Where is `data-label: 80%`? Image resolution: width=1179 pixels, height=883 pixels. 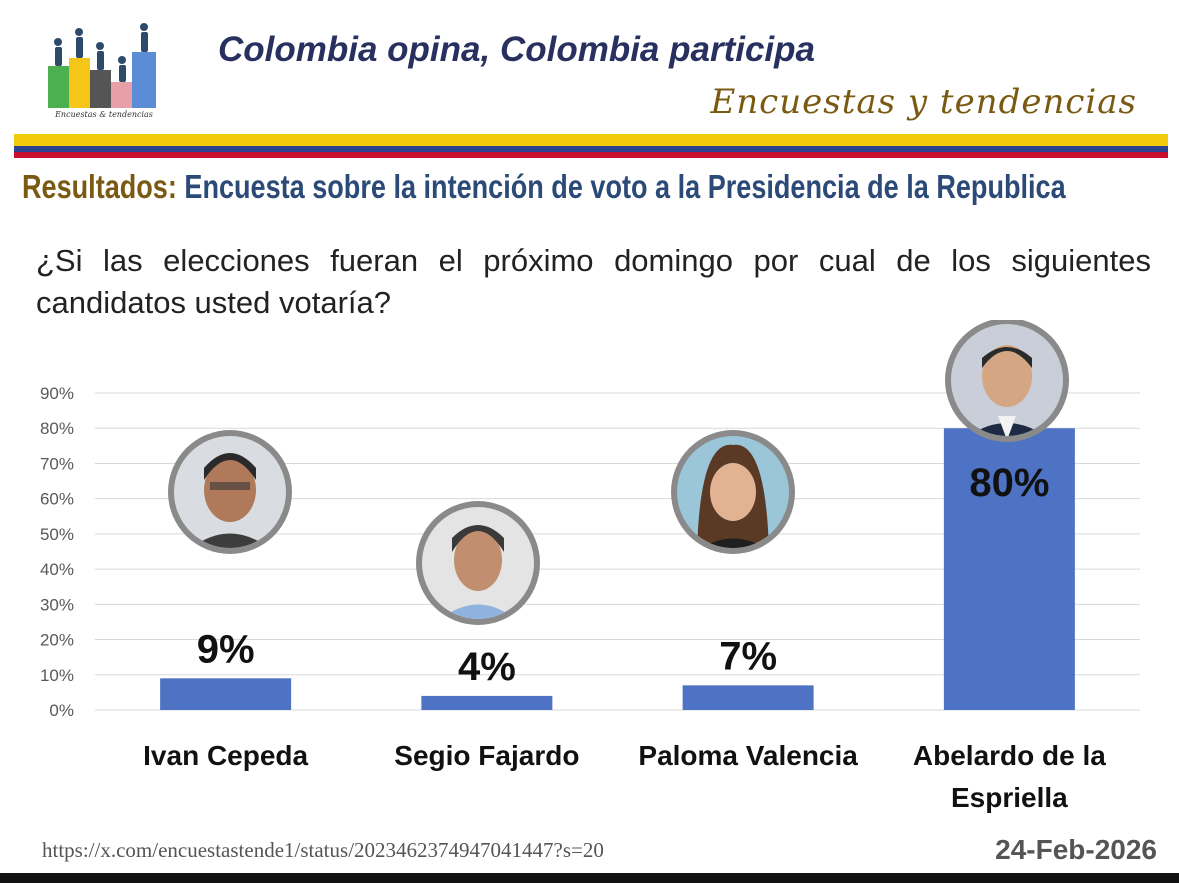 data-label: 80% is located at coordinates (1009, 483).